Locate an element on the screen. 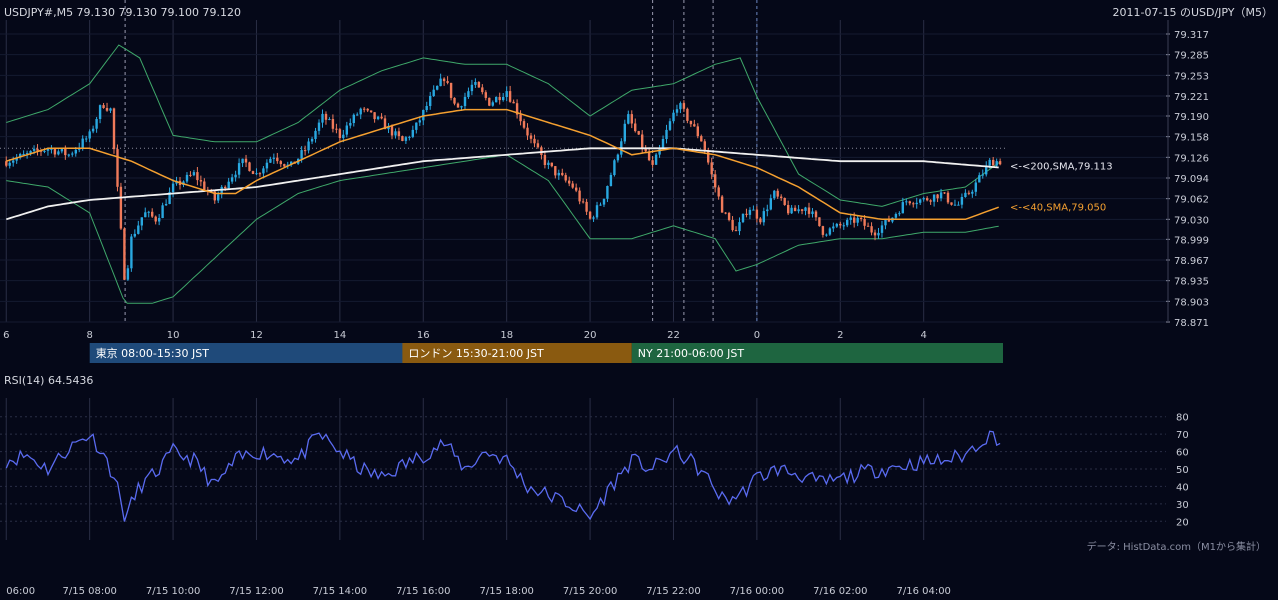 The image size is (1278, 600). hour-tick-label: 14 is located at coordinates (340, 335).